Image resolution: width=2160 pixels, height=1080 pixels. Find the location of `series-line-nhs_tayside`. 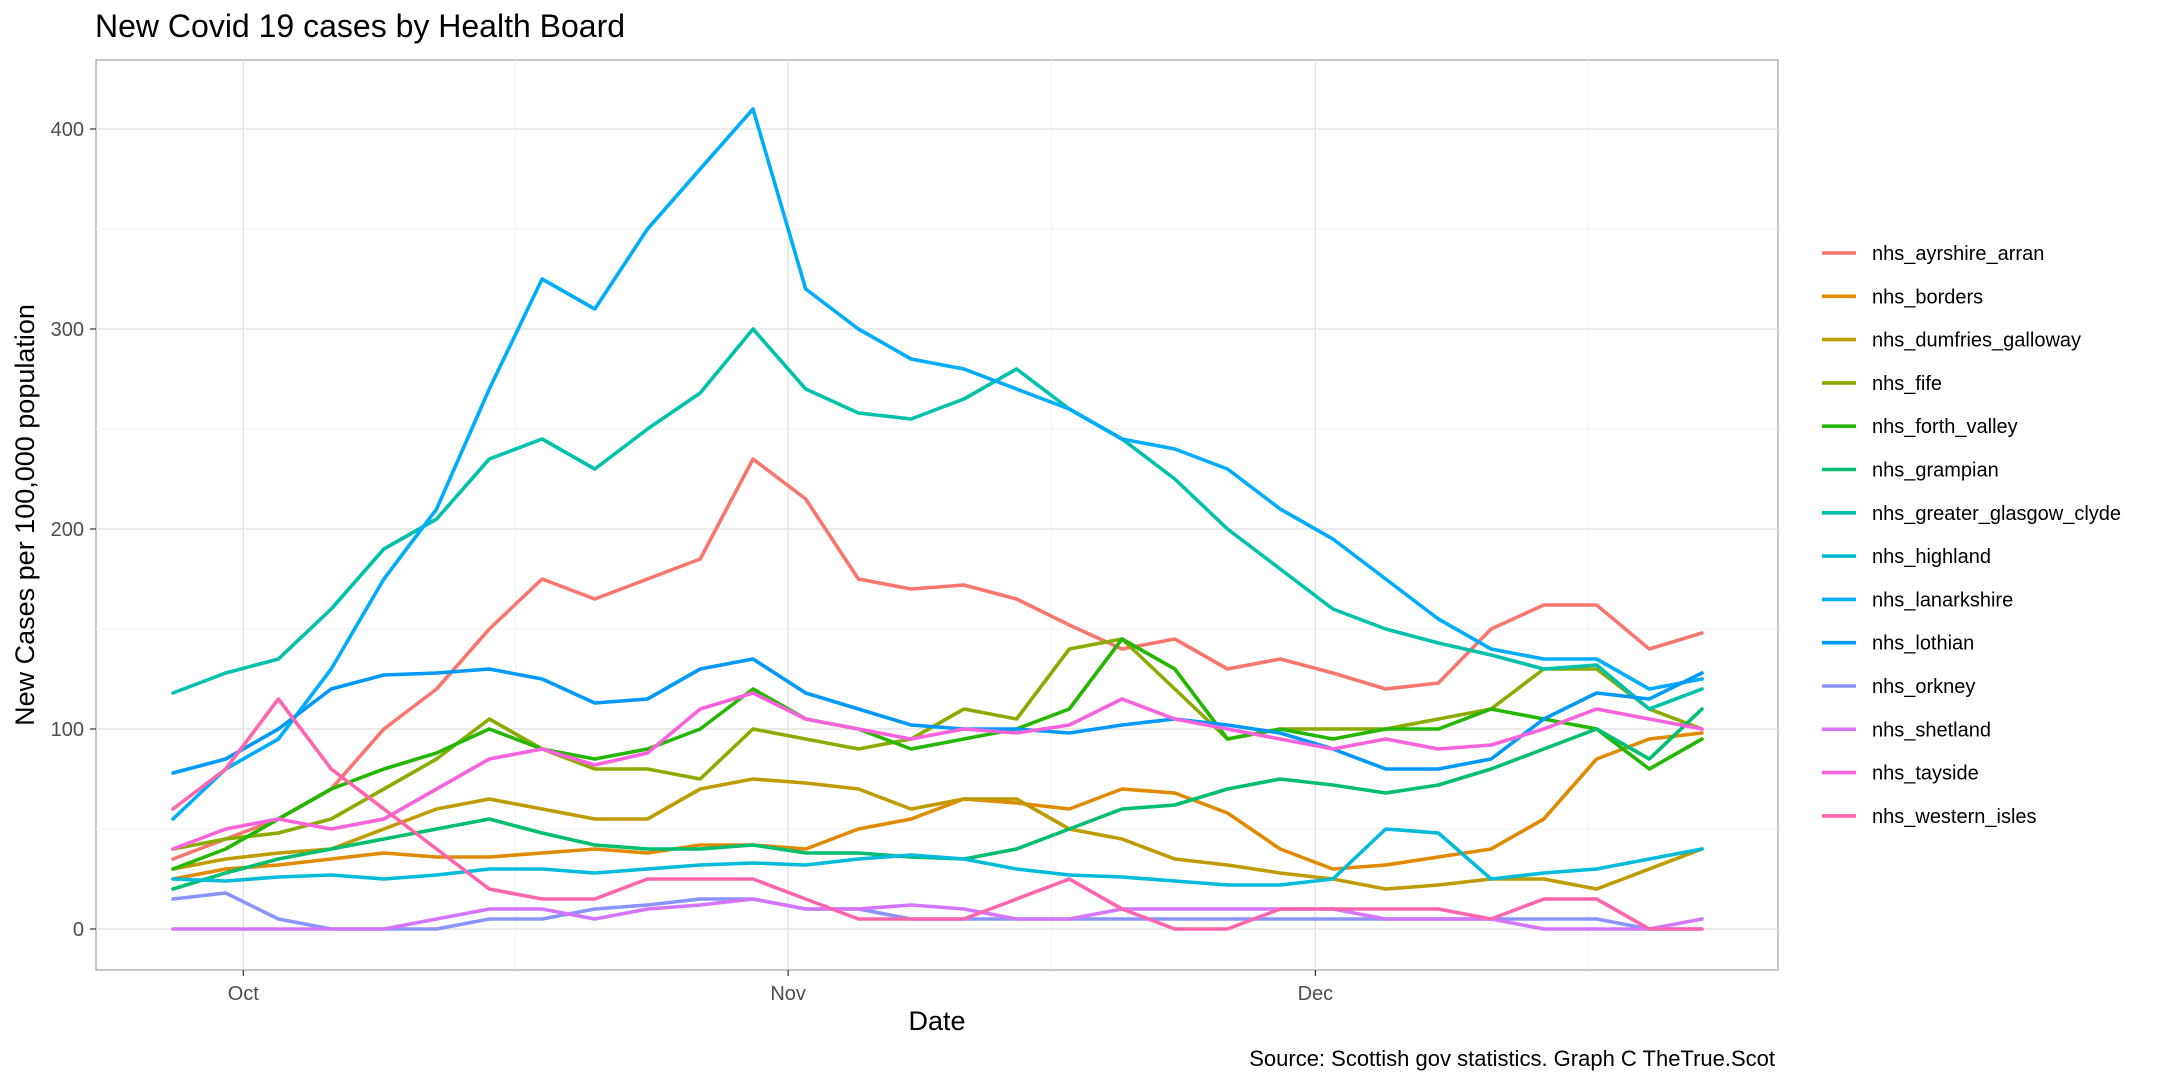

series-line-nhs_tayside is located at coordinates (937, 771).